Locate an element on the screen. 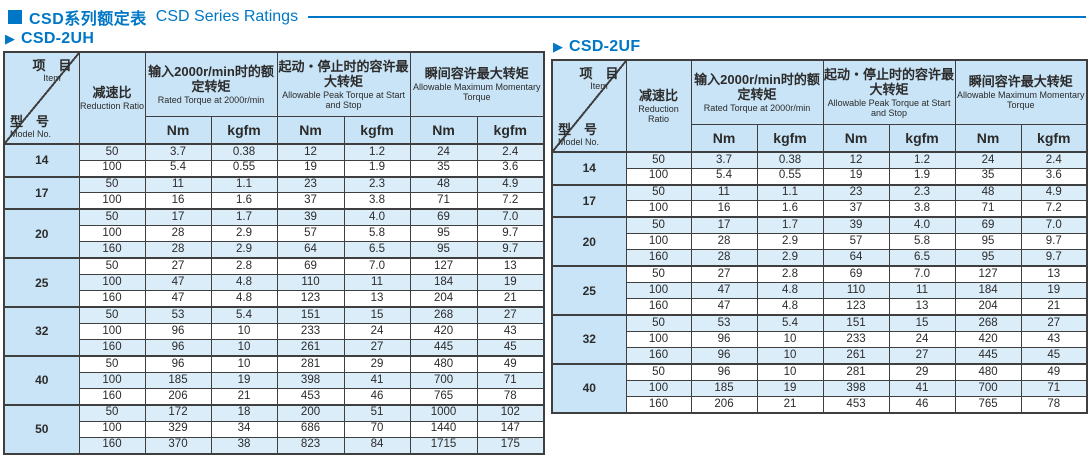 The height and width of the screenshot is (460, 1088). value-cell: 18 is located at coordinates (244, 412).